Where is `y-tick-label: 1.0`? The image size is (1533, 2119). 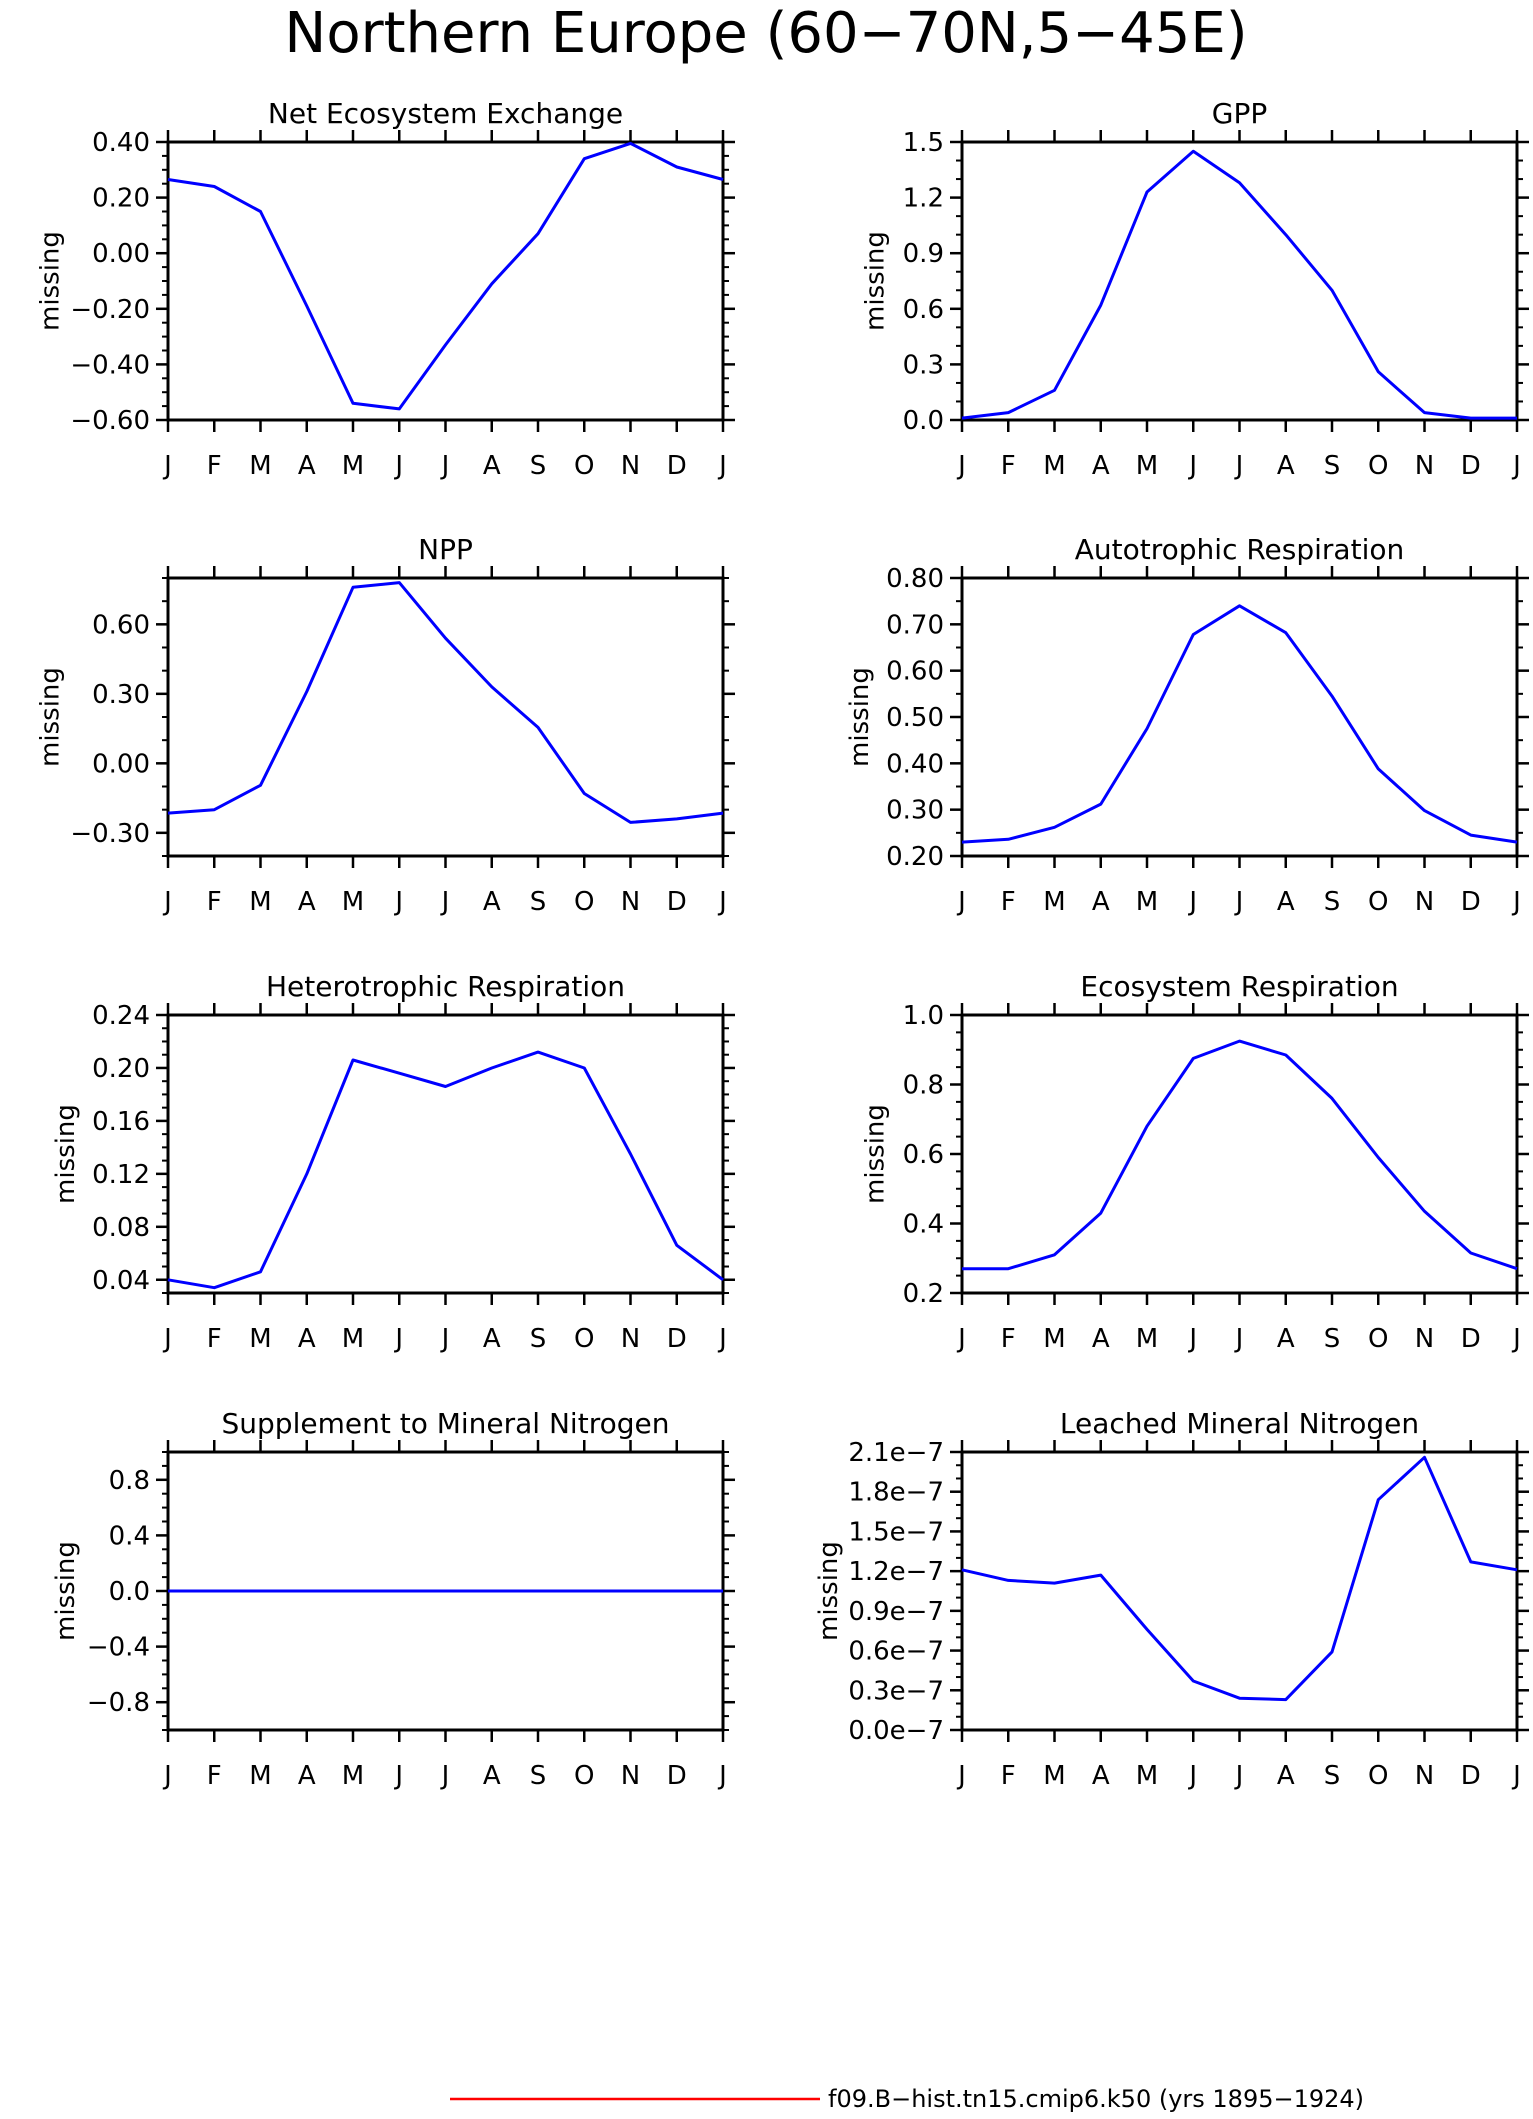 y-tick-label: 1.0 is located at coordinates (923, 1016).